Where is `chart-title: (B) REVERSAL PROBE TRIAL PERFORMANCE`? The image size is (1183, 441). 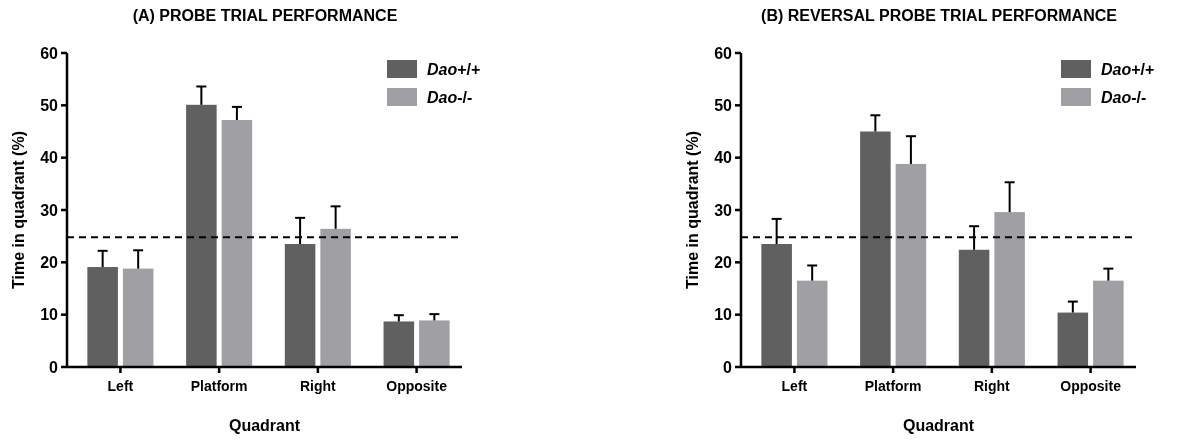
chart-title: (B) REVERSAL PROBE TRIAL PERFORMANCE is located at coordinates (939, 15).